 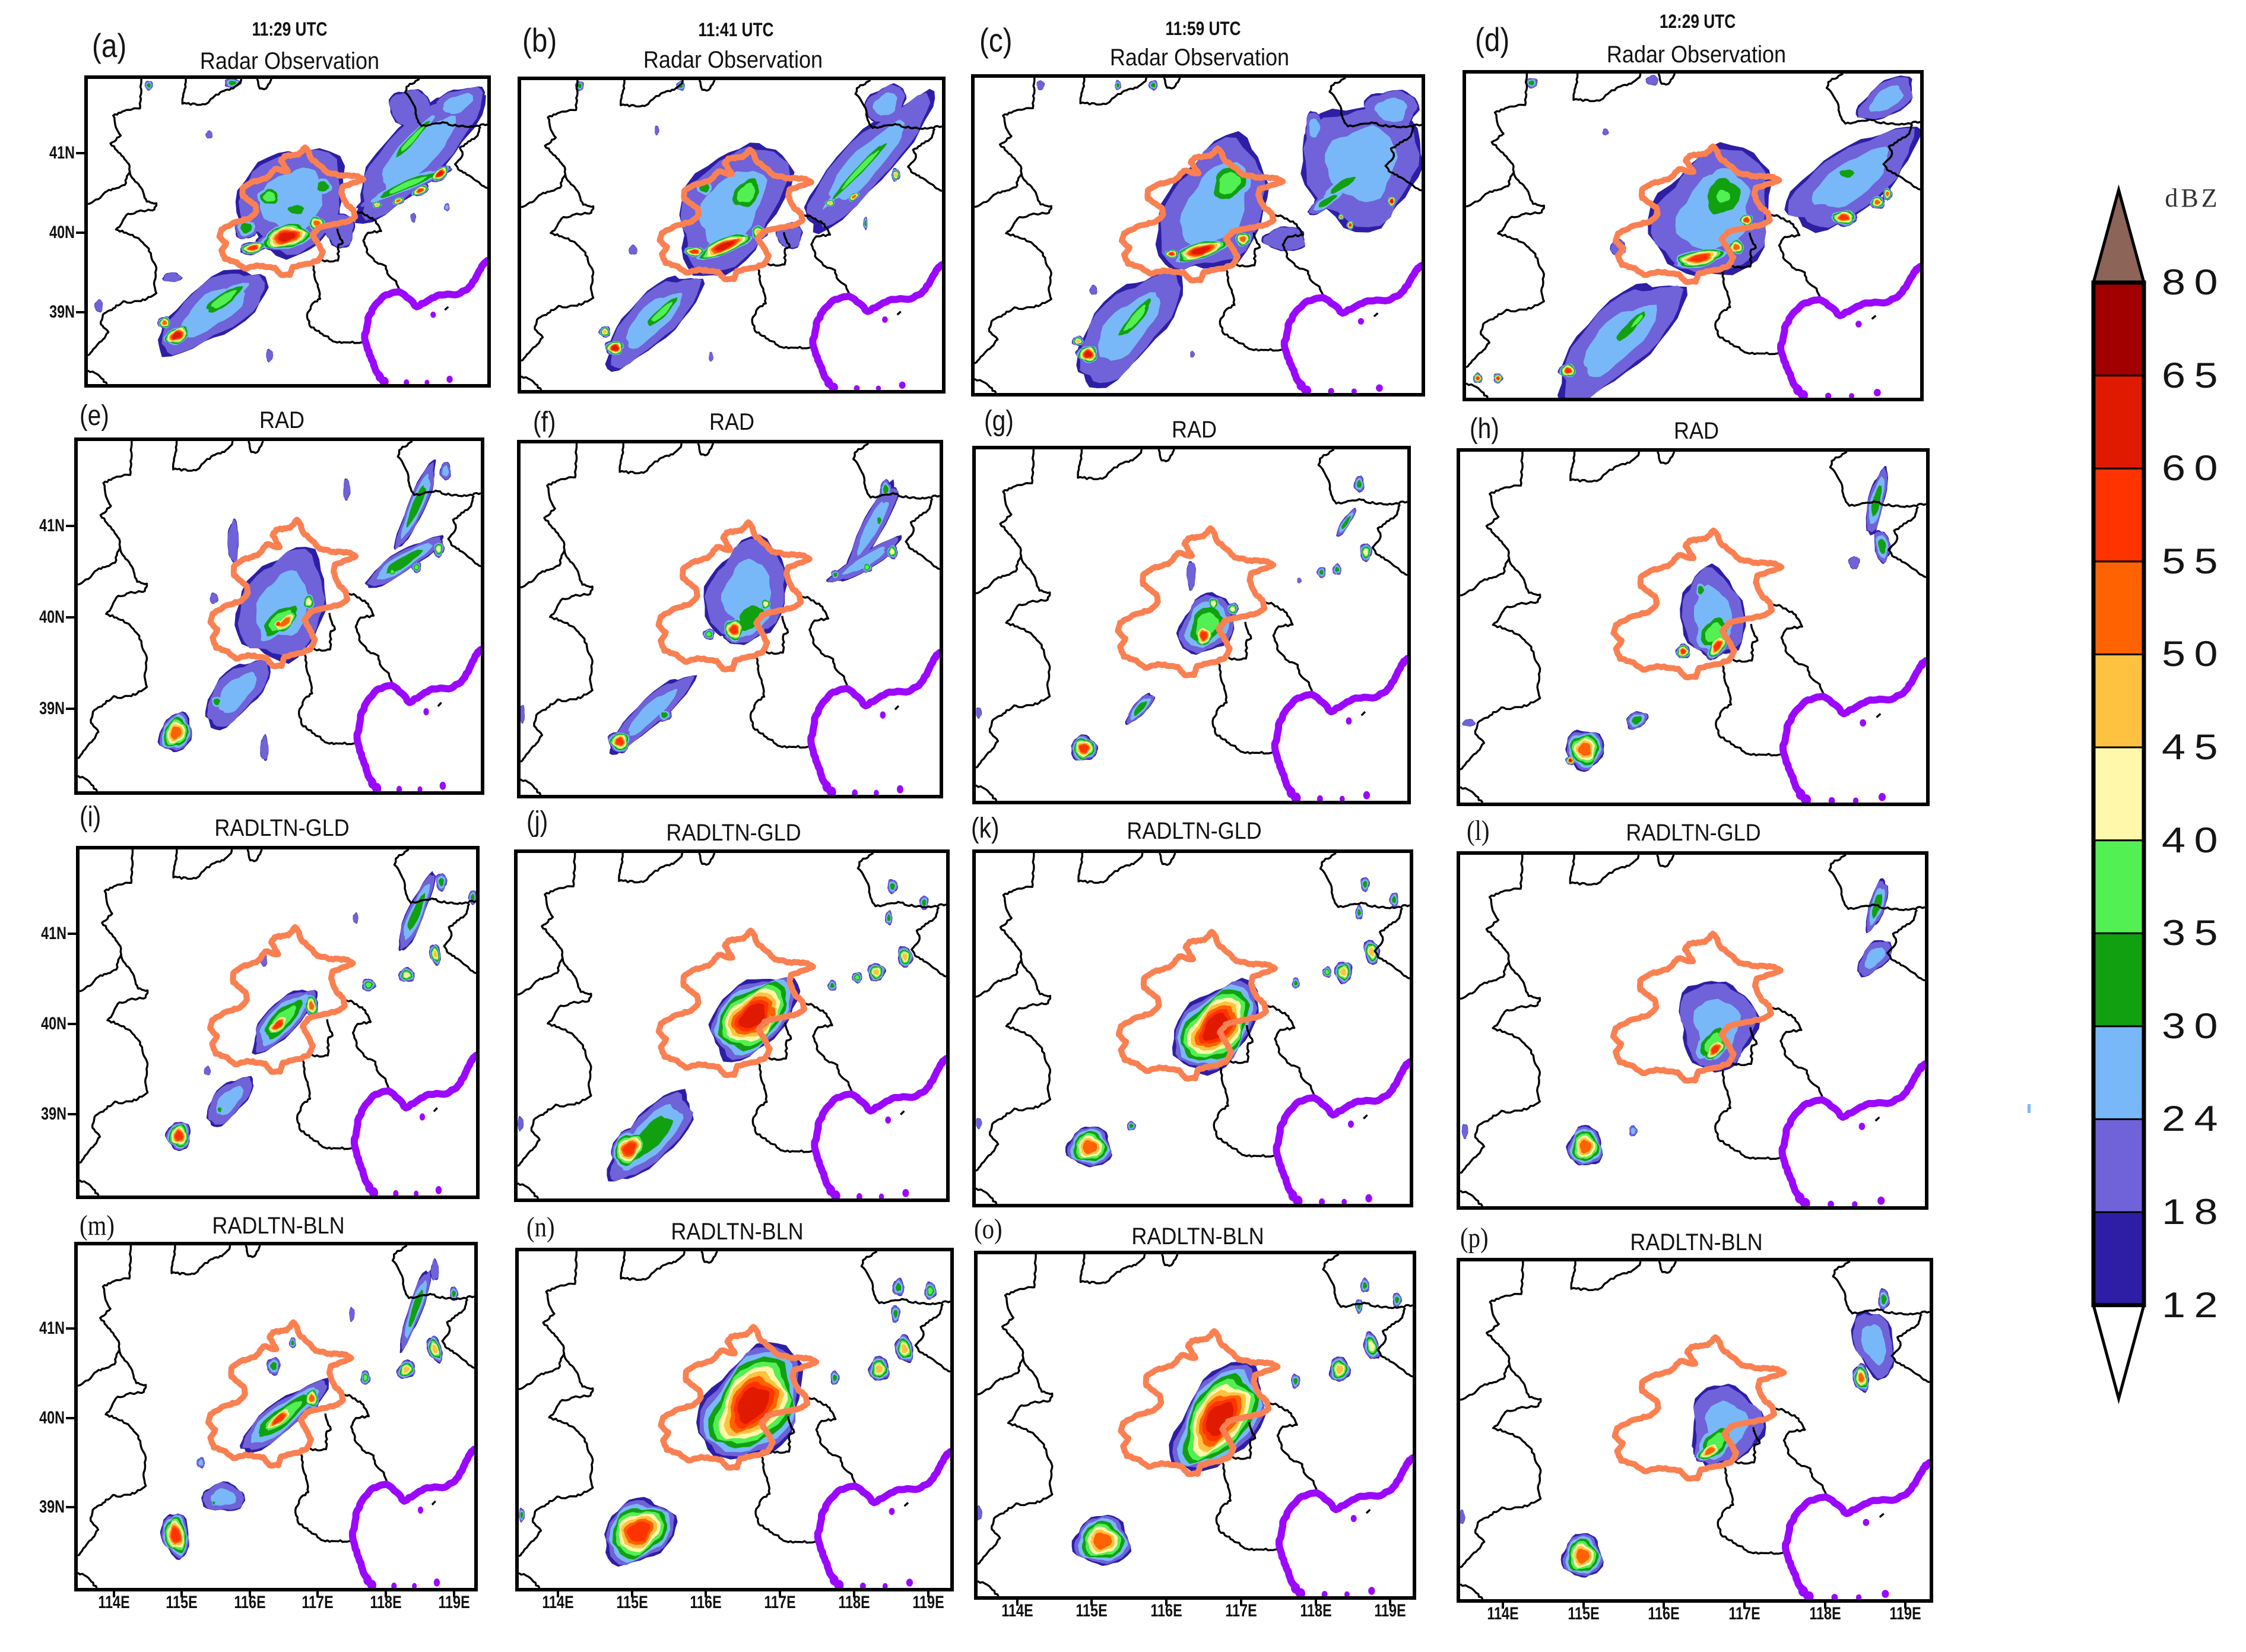 I want to click on y-tick-label: 41N, so click(x=52, y=526).